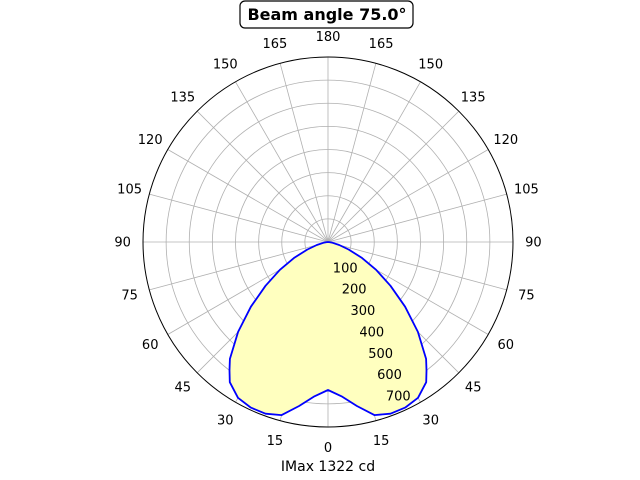 The height and width of the screenshot is (480, 640). I want to click on plot-area, so click(328, 328).